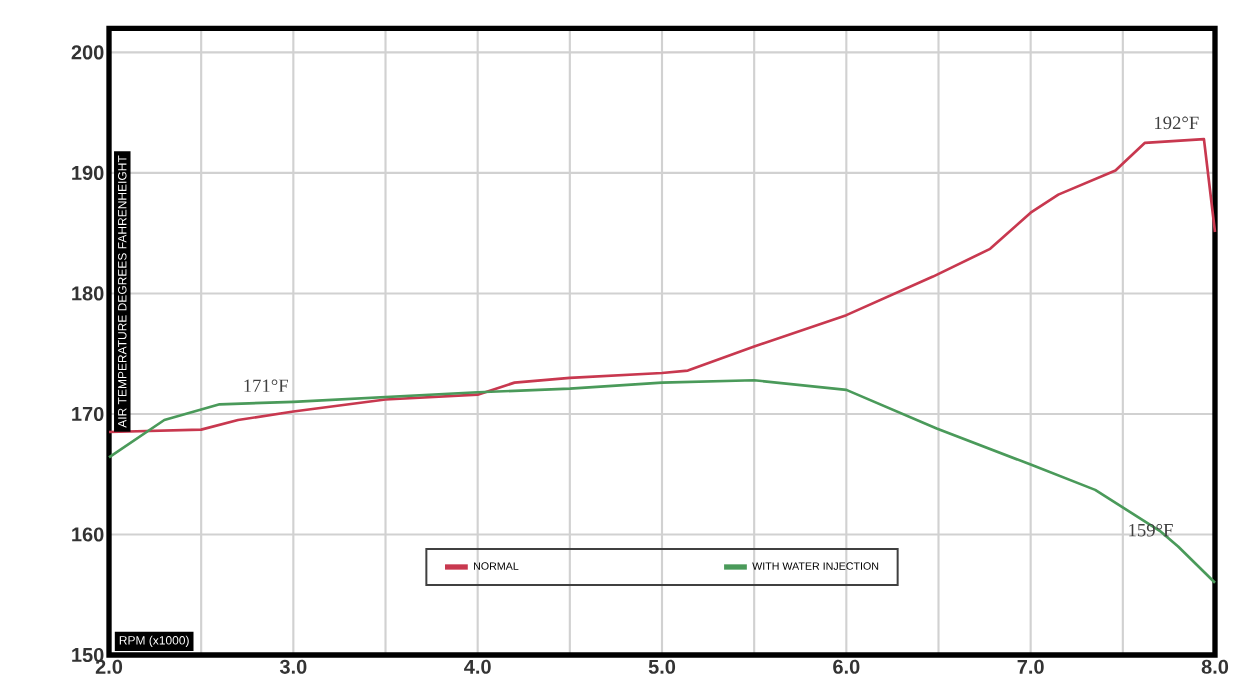 Image resolution: width=1238 pixels, height=692 pixels. Describe the element at coordinates (496, 566) in the screenshot. I see `legend-label: NORMAL` at that location.